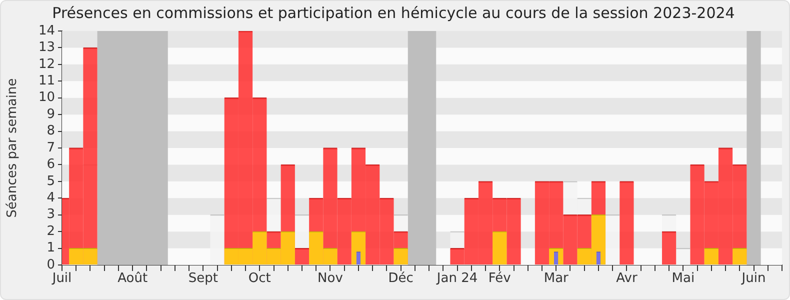  Describe the element at coordinates (50, 264) in the screenshot. I see `y-tick-label: 0` at that location.